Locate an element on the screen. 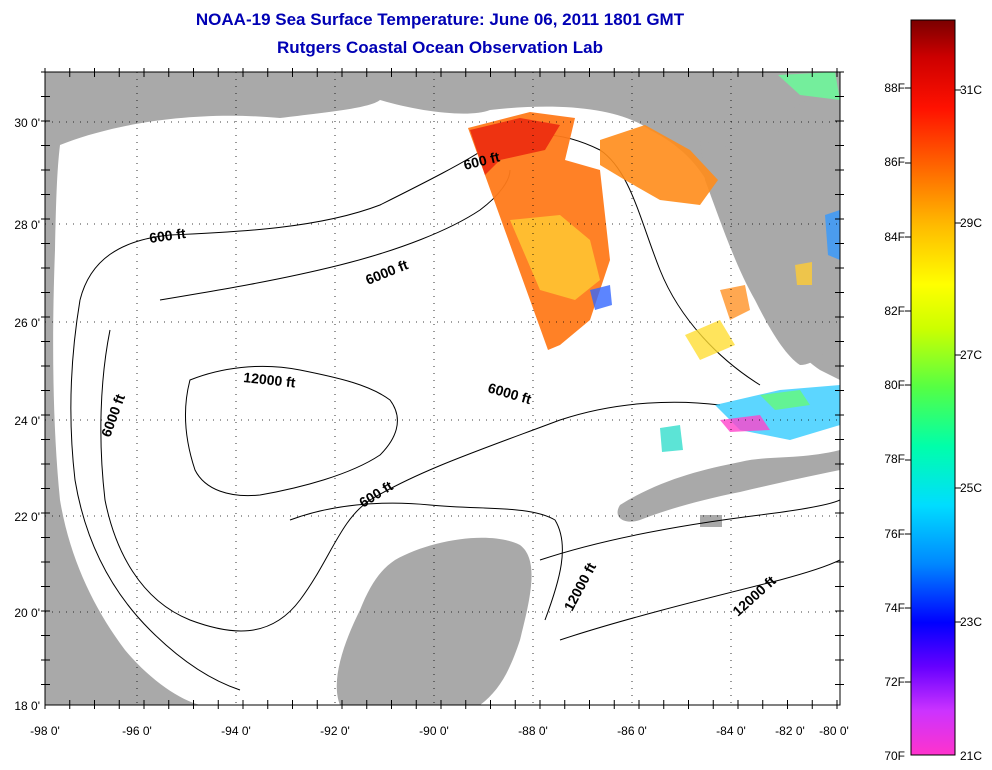 This screenshot has height=770, width=992. lat-tick-label: 28 0' is located at coordinates (27, 225).